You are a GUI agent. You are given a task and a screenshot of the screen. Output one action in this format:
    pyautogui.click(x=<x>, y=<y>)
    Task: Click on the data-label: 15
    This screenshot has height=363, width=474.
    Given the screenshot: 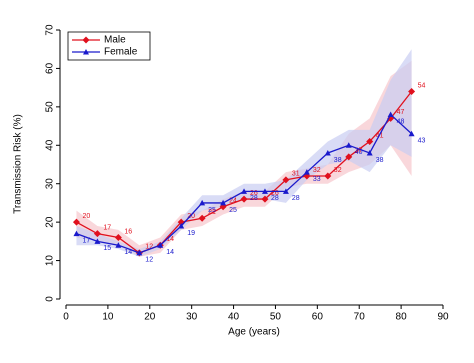 What is the action you would take?
    pyautogui.click(x=107, y=248)
    